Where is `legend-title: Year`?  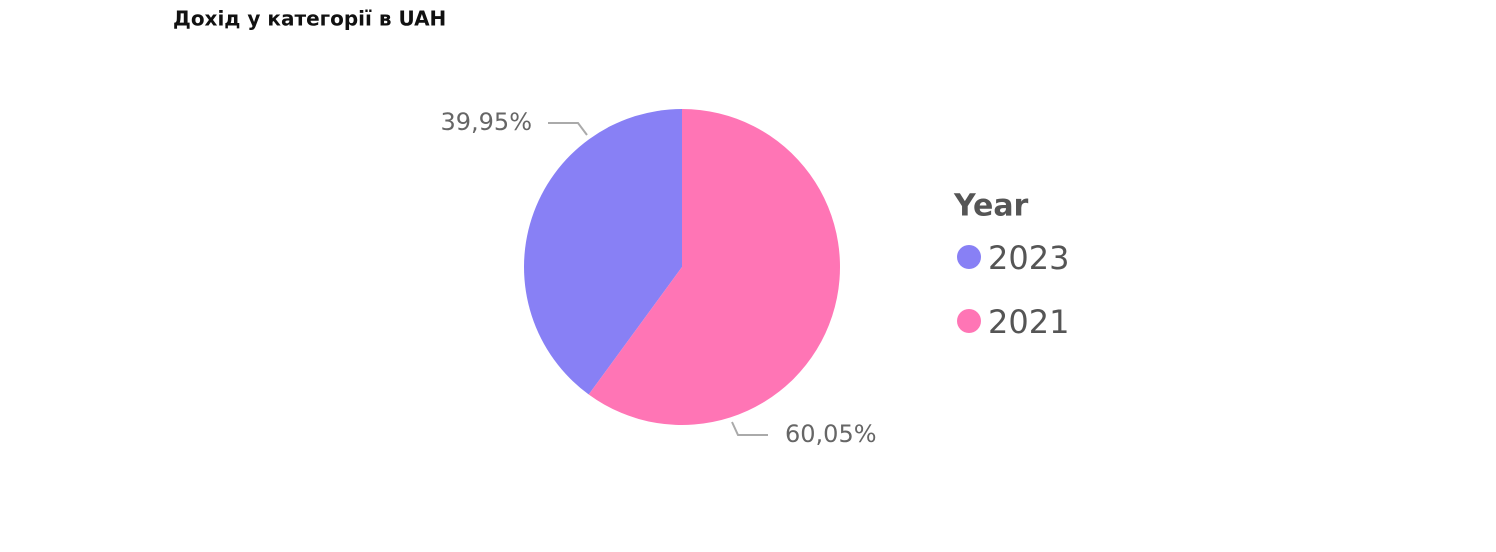
legend-title: Year is located at coordinates (991, 206).